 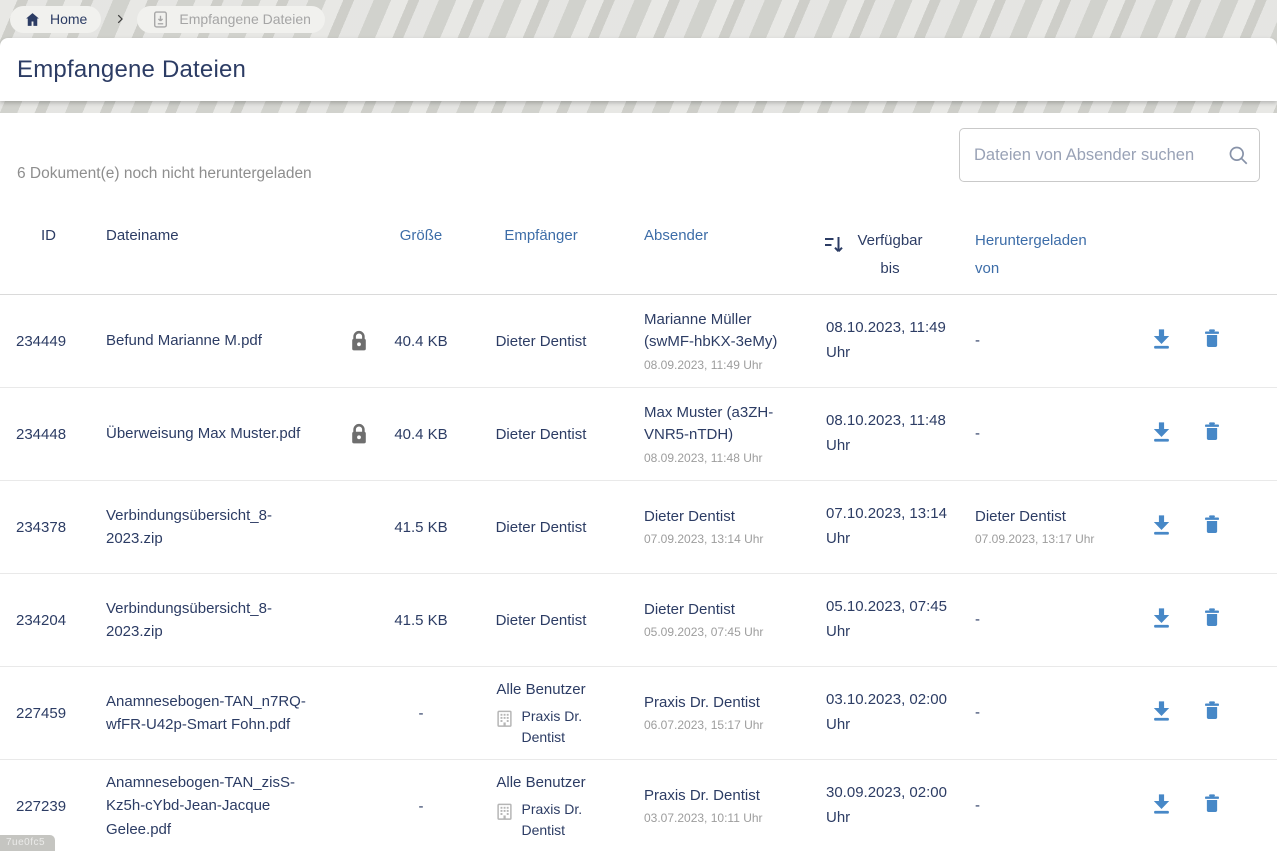 I want to click on sender-date: 05.09.2023, 07:45 Uhr, so click(x=704, y=632).